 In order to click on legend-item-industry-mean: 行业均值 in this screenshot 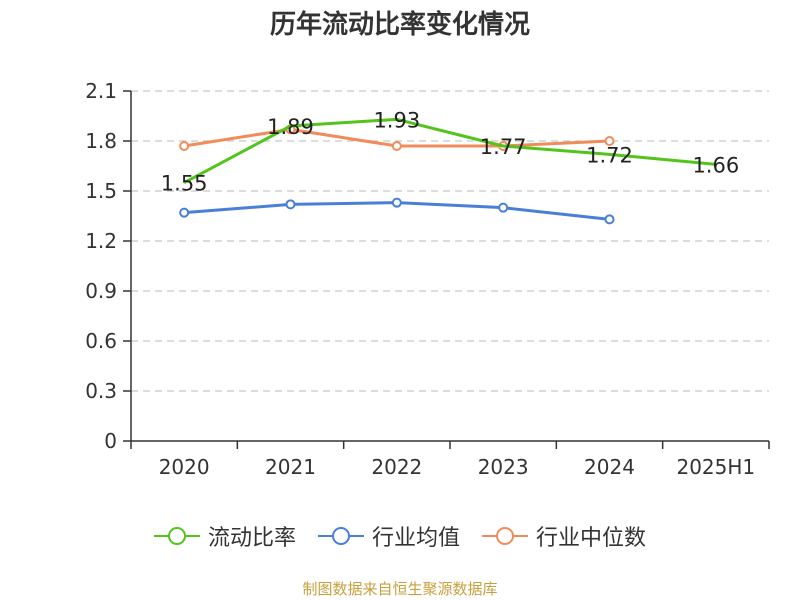, I will do `click(388, 536)`.